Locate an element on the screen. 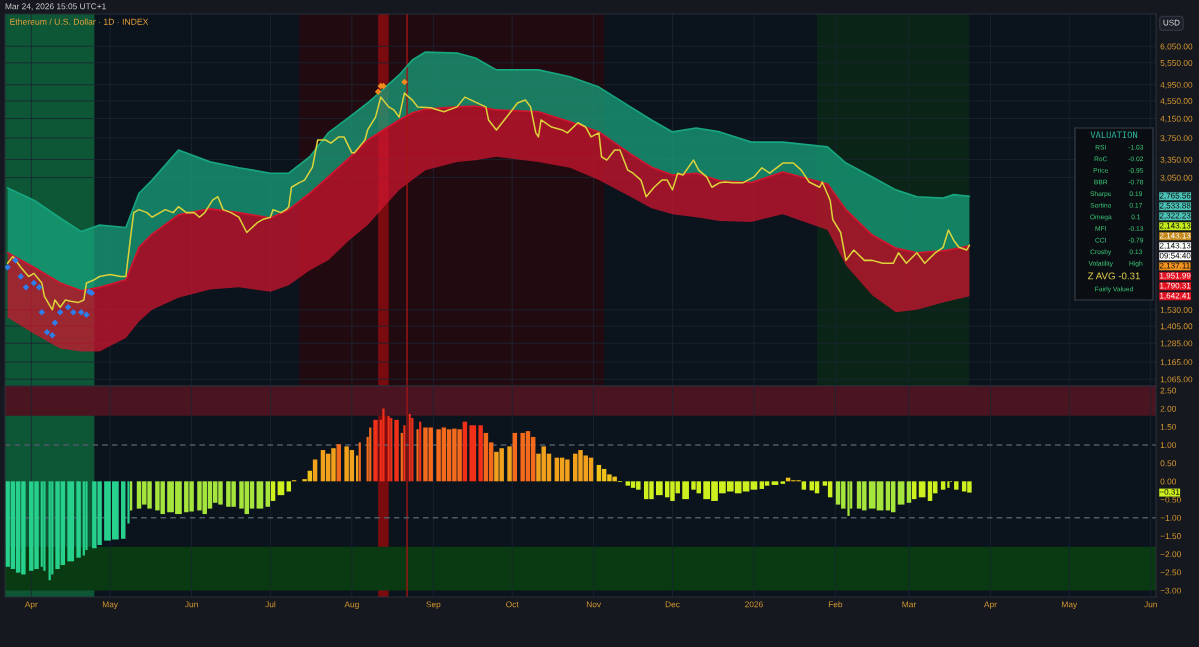 Image resolution: width=1199 pixels, height=647 pixels. chart-subtitle: Mar 24, 2026 15:05 UTC+1 is located at coordinates (55, 7).